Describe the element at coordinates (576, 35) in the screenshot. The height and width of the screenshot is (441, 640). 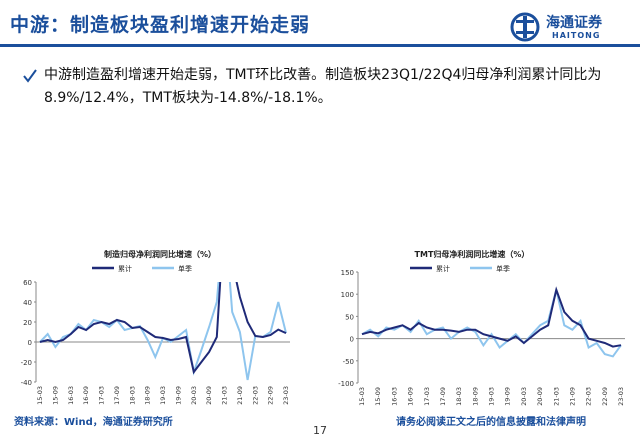
I see `logo-subtext: HAITONG` at that location.